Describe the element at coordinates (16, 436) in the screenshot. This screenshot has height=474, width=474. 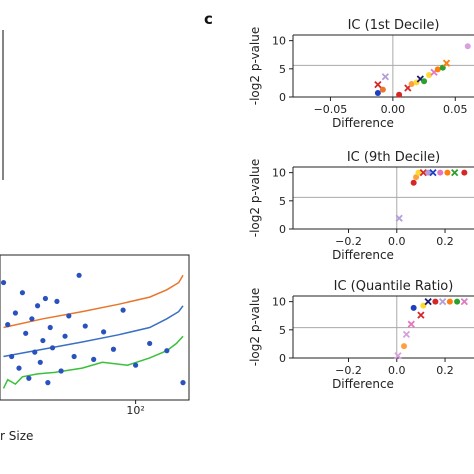
I see `left-x-axis-fragment: r Size` at that location.